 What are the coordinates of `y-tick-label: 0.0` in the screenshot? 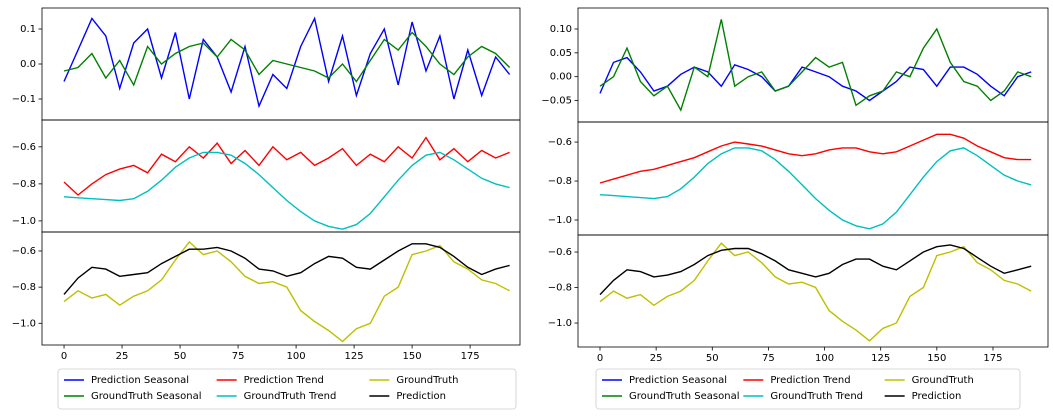 It's located at (28, 64).